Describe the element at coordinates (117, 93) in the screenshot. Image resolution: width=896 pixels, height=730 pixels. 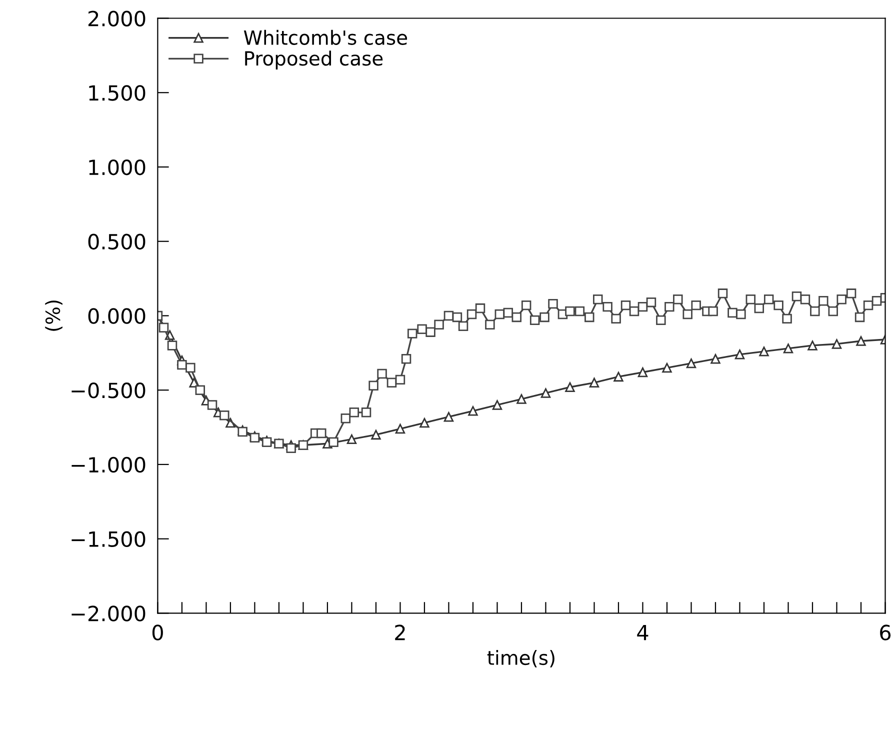
I see `y-tick-label: 1.500` at that location.